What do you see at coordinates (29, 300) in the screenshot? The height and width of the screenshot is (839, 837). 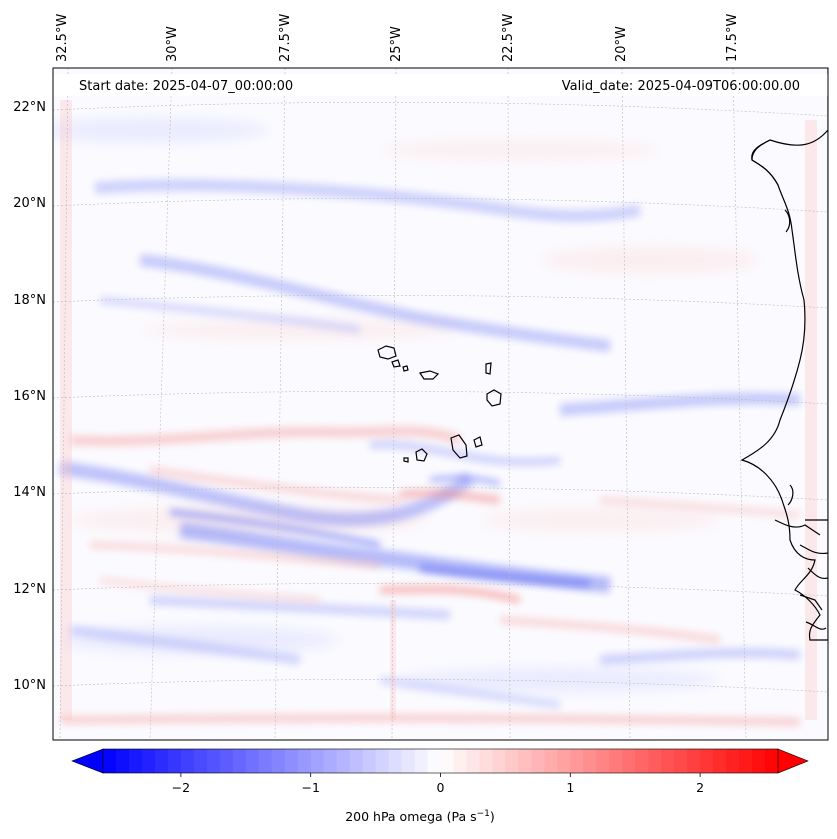 I see `lat-label: 18°N` at bounding box center [29, 300].